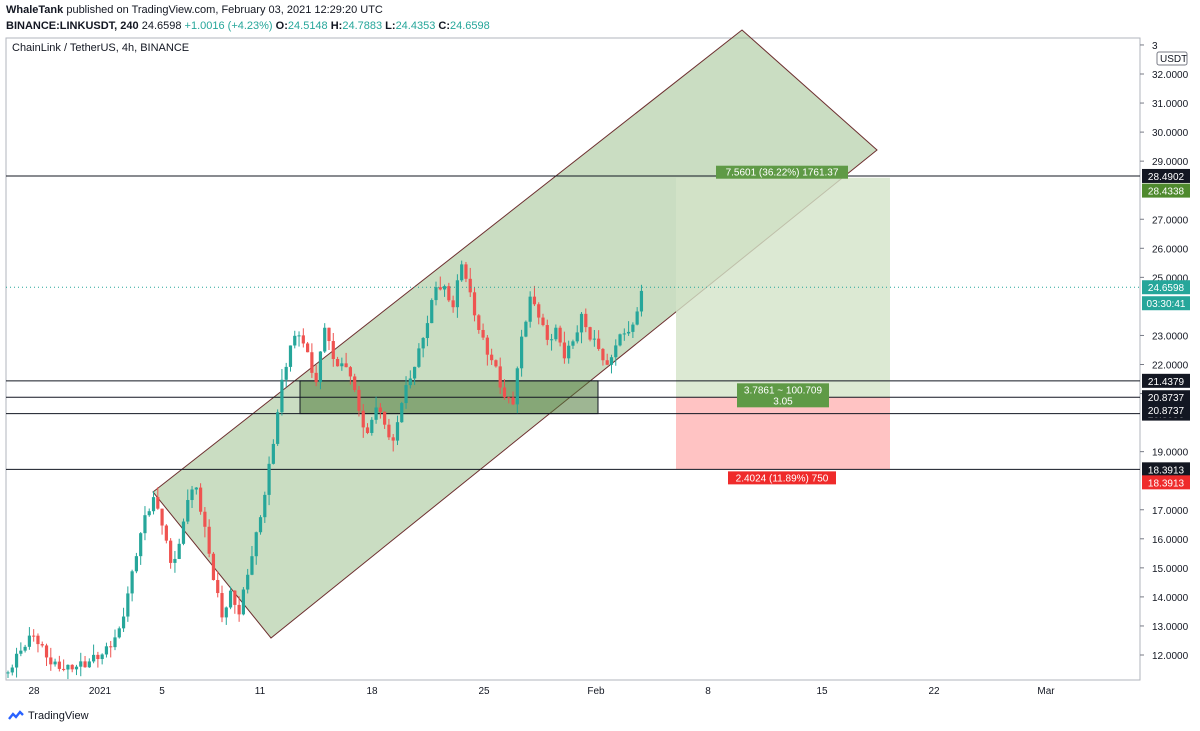  I want to click on stop-label-text: 2.4024 (11.89%) 750, so click(782, 478).